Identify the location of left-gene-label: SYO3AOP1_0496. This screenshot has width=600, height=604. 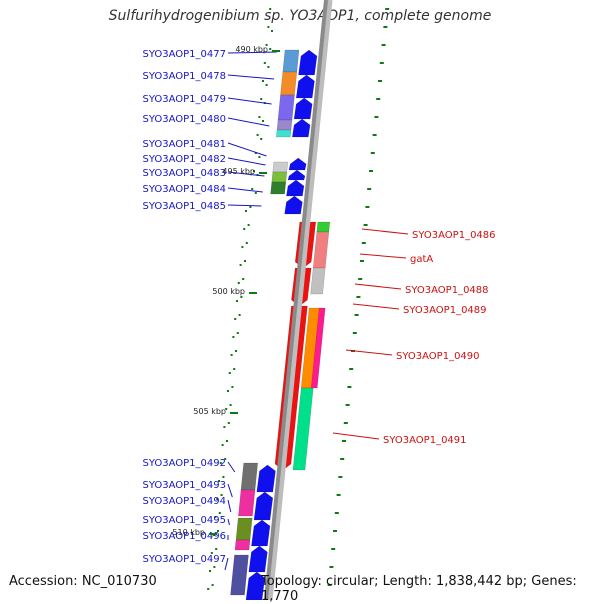
(184, 536).